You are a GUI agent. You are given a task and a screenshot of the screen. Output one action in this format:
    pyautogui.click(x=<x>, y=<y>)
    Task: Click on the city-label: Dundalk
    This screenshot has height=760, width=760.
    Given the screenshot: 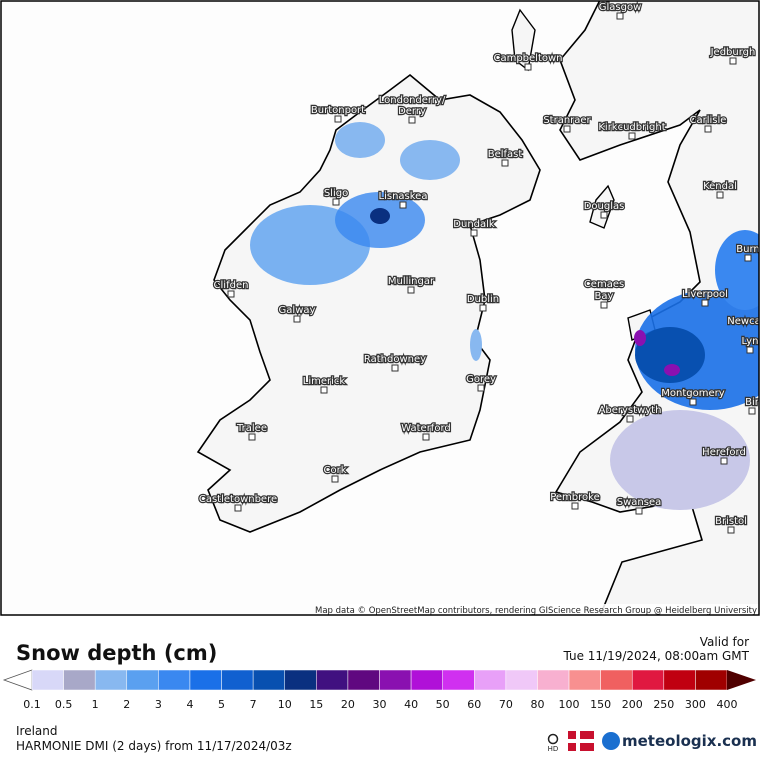 What is the action you would take?
    pyautogui.click(x=474, y=224)
    